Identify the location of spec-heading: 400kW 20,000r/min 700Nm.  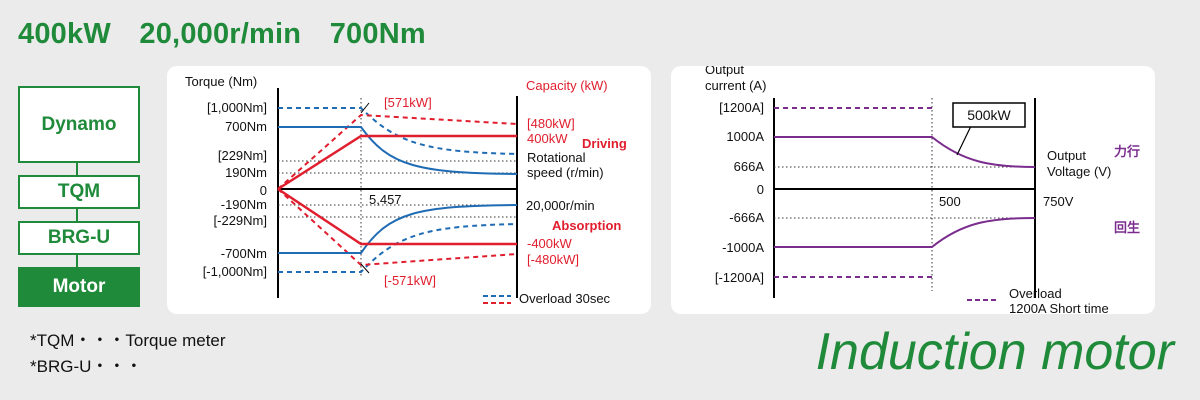
(222, 34).